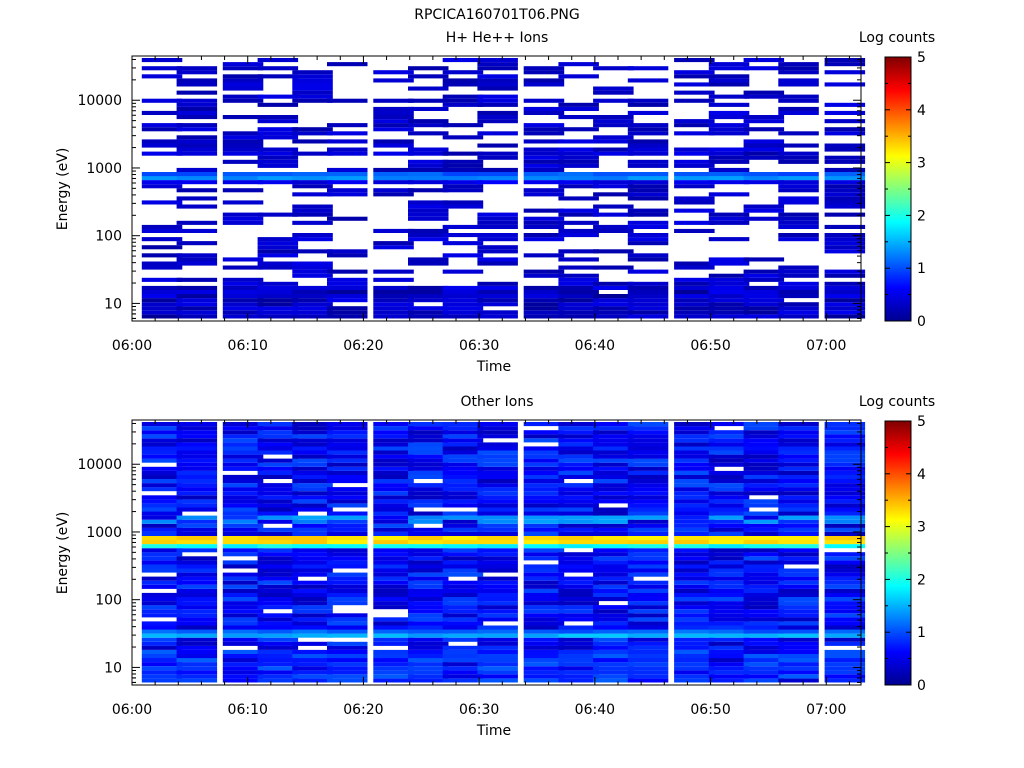 This screenshot has width=1024, height=768. I want to click on colorbar-tick-label: 1, so click(921, 269).